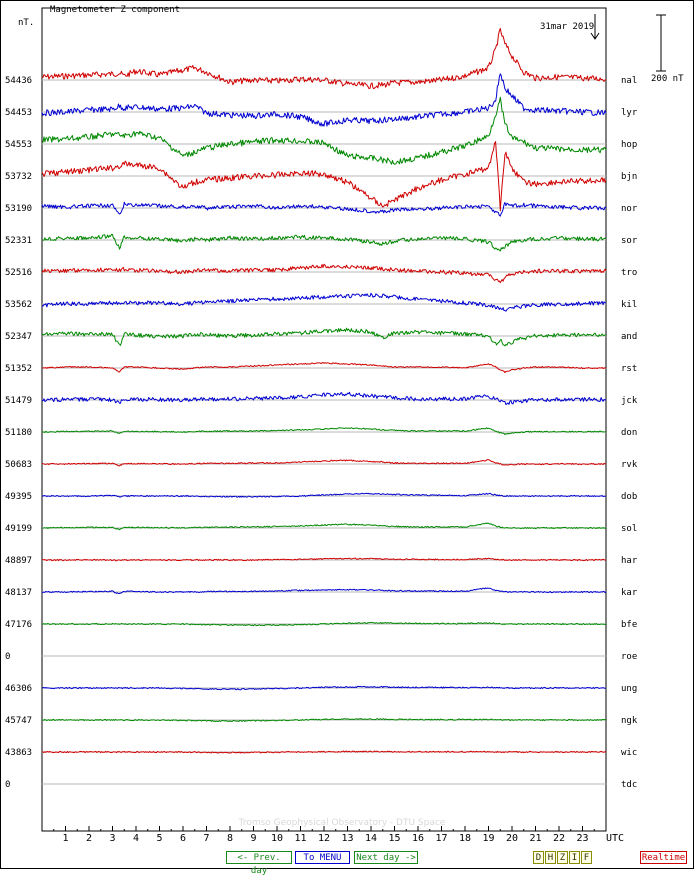 The image size is (694, 878). I want to click on x-tick-label: 7, so click(206, 838).